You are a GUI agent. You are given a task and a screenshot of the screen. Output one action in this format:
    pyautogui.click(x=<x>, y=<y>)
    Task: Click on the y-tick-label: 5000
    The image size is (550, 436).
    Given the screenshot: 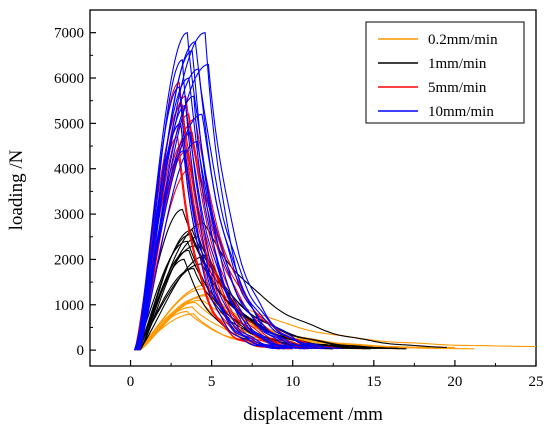 What is the action you would take?
    pyautogui.click(x=69, y=124)
    